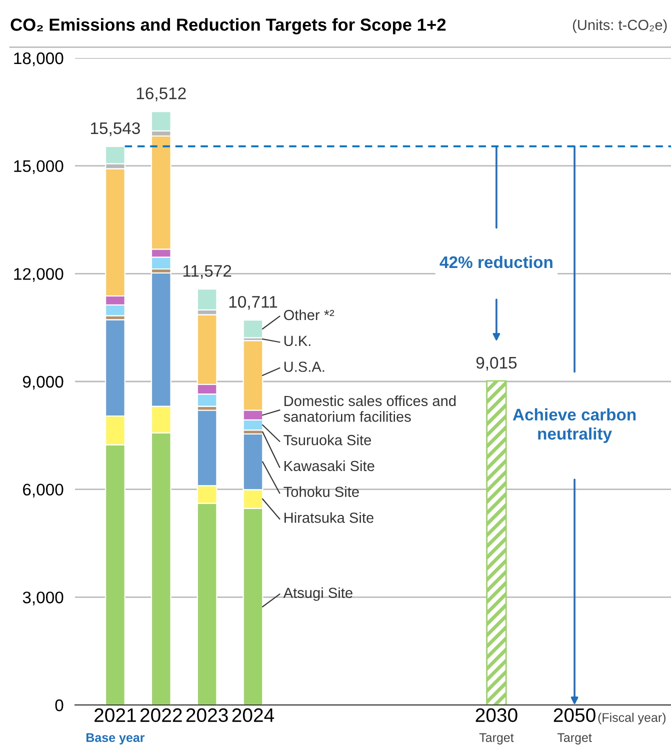 This screenshot has width=671, height=749. Describe the element at coordinates (297, 341) in the screenshot. I see `series-label: U.K.` at that location.